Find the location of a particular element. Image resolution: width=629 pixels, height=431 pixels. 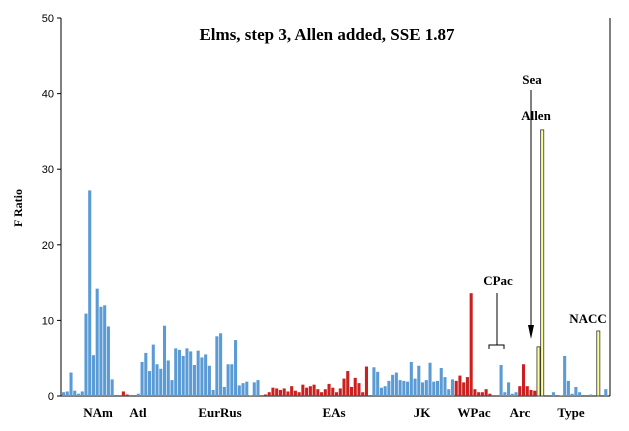

y-tick-label: 0 is located at coordinates (51, 397).